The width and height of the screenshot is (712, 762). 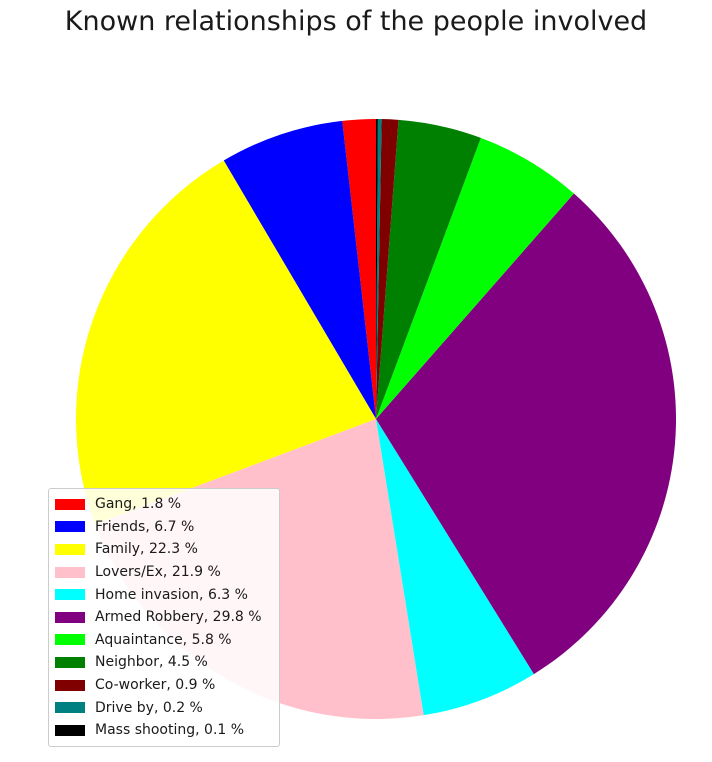 I want to click on legend-item: Home invasion, 6.3 %, so click(x=167, y=594).